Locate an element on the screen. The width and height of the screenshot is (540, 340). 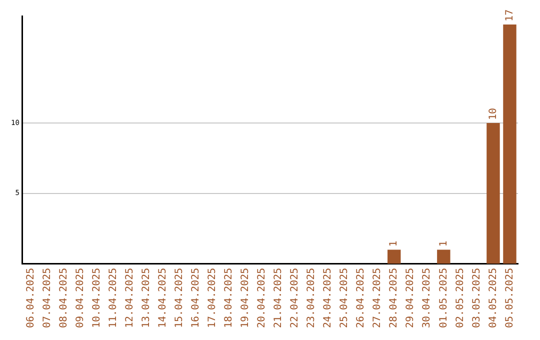
data-label: 10 is located at coordinates (493, 114).